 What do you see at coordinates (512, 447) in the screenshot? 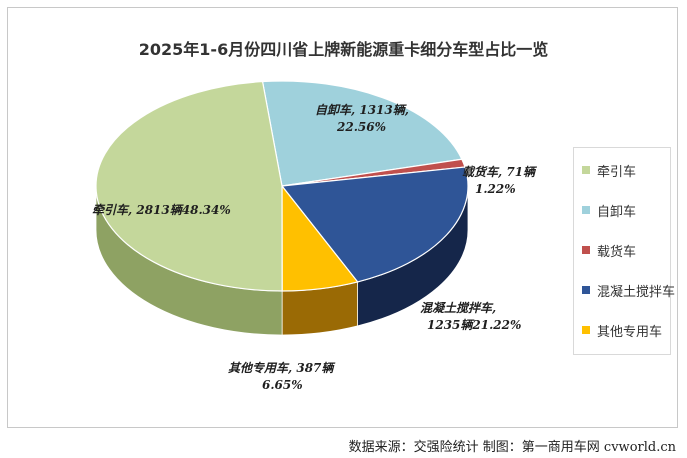
I see `source-note: 数据来源：交强险统计 制图：第一商用车网 cvworld.cn` at bounding box center [512, 447].